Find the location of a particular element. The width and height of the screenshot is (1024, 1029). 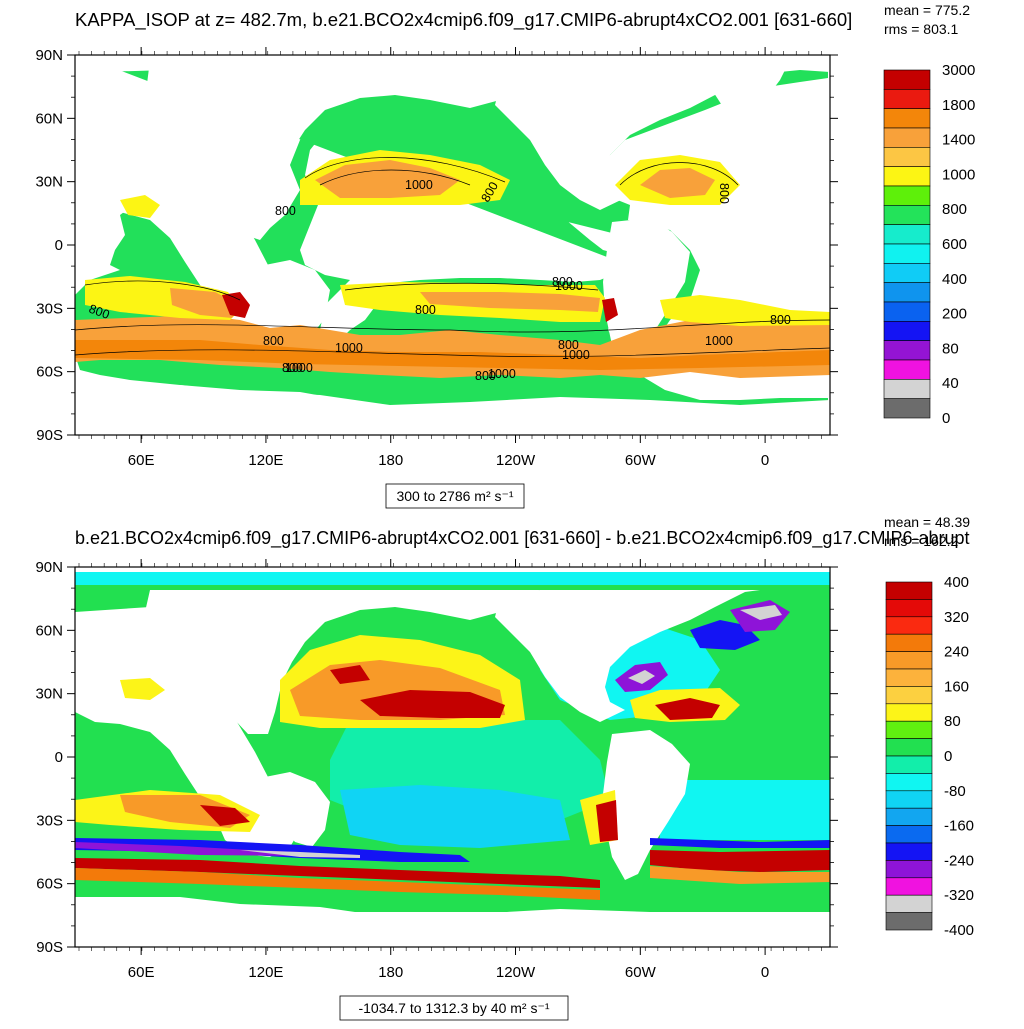

lon-tick-label: 120E is located at coordinates (265, 460).